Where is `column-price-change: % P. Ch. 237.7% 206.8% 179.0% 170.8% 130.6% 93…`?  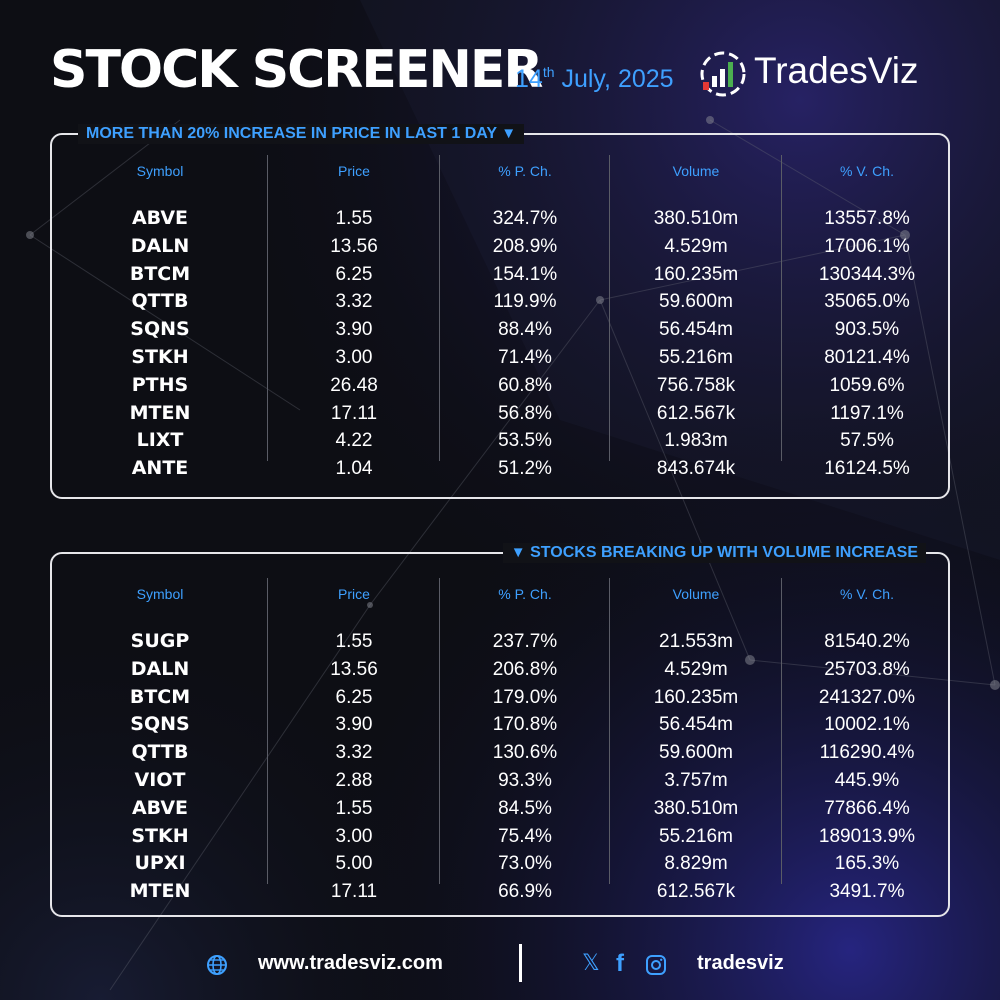
column-price-change: % P. Ch. 237.7% 206.8% 179.0% 170.8% 130.6% 93… is located at coordinates (525, 745).